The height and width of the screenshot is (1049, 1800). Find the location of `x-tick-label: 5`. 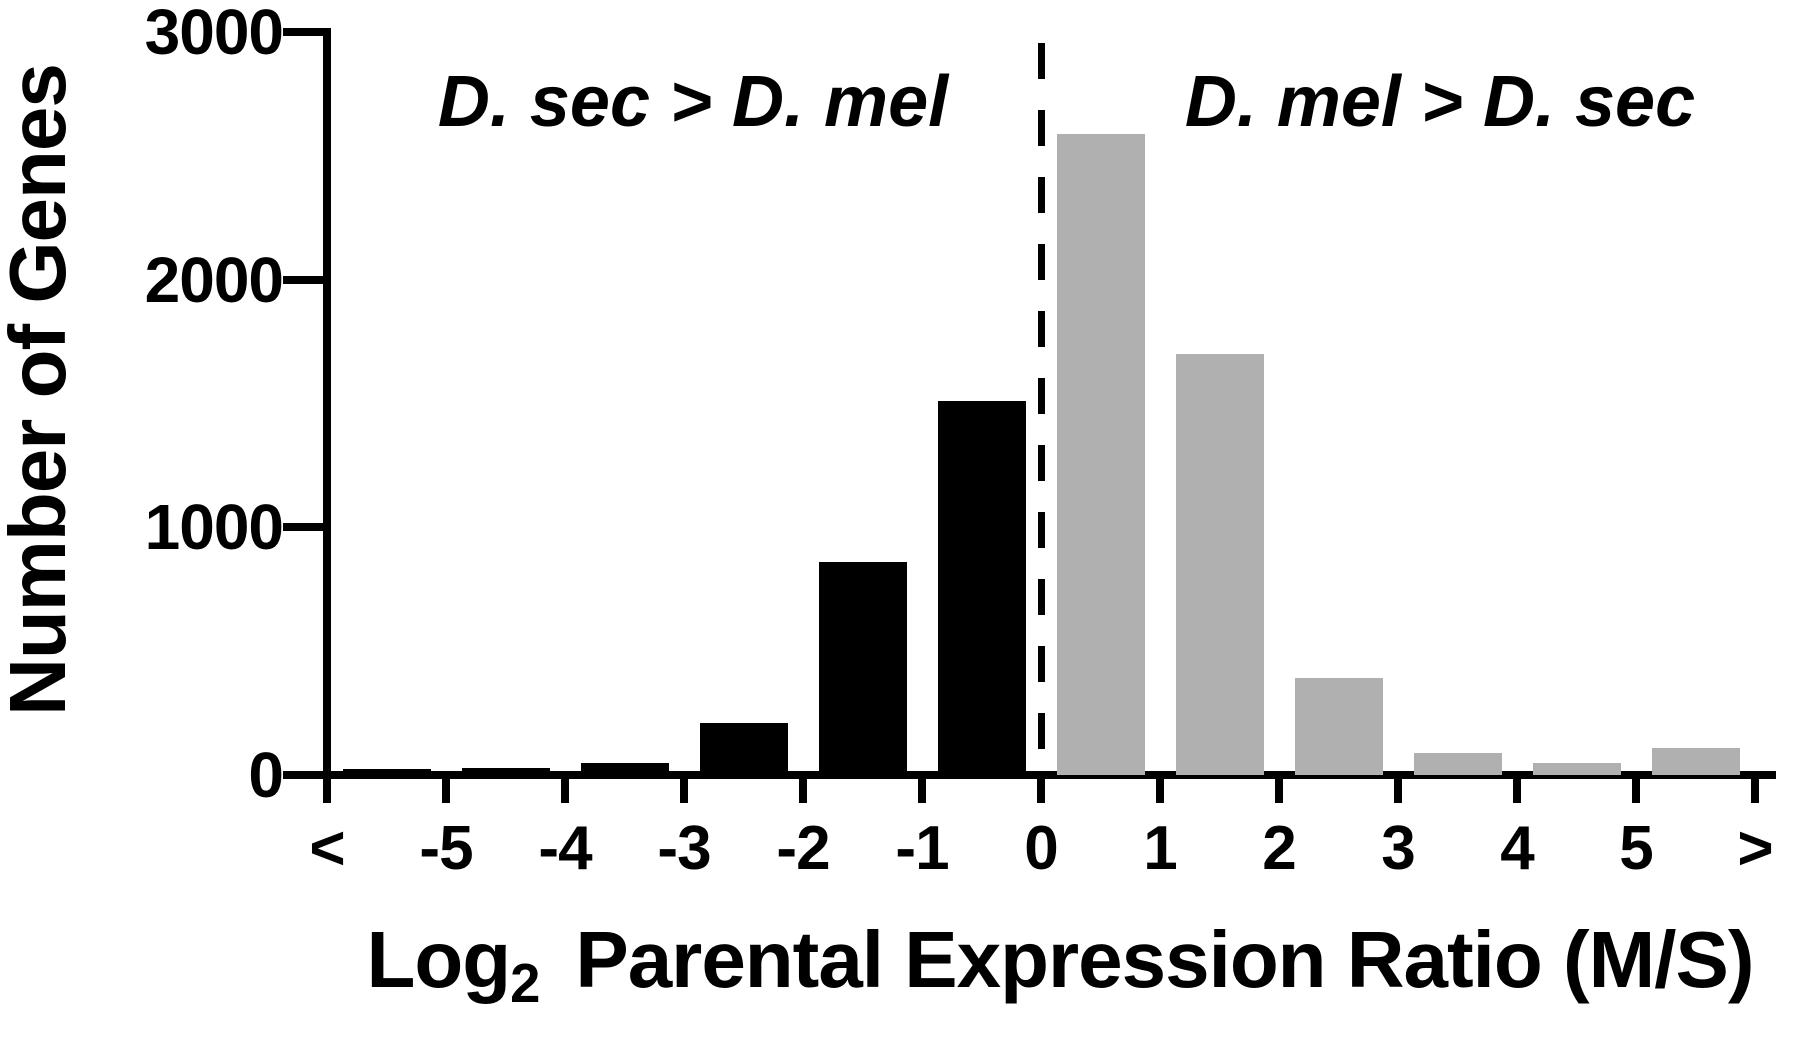

x-tick-label: 5 is located at coordinates (1636, 848).